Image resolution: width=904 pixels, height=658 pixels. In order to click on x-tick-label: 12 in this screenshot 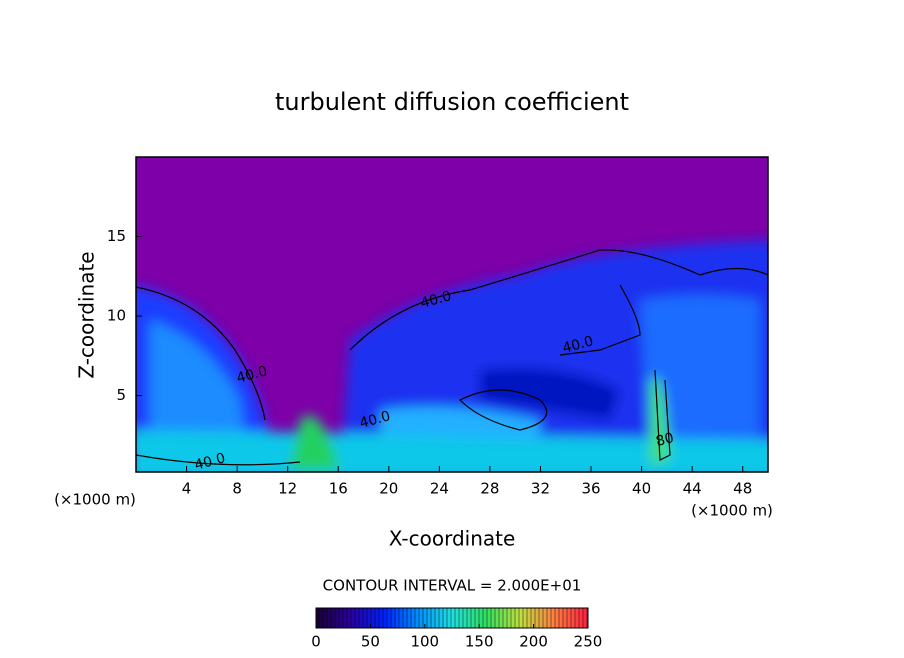, I will do `click(287, 489)`.